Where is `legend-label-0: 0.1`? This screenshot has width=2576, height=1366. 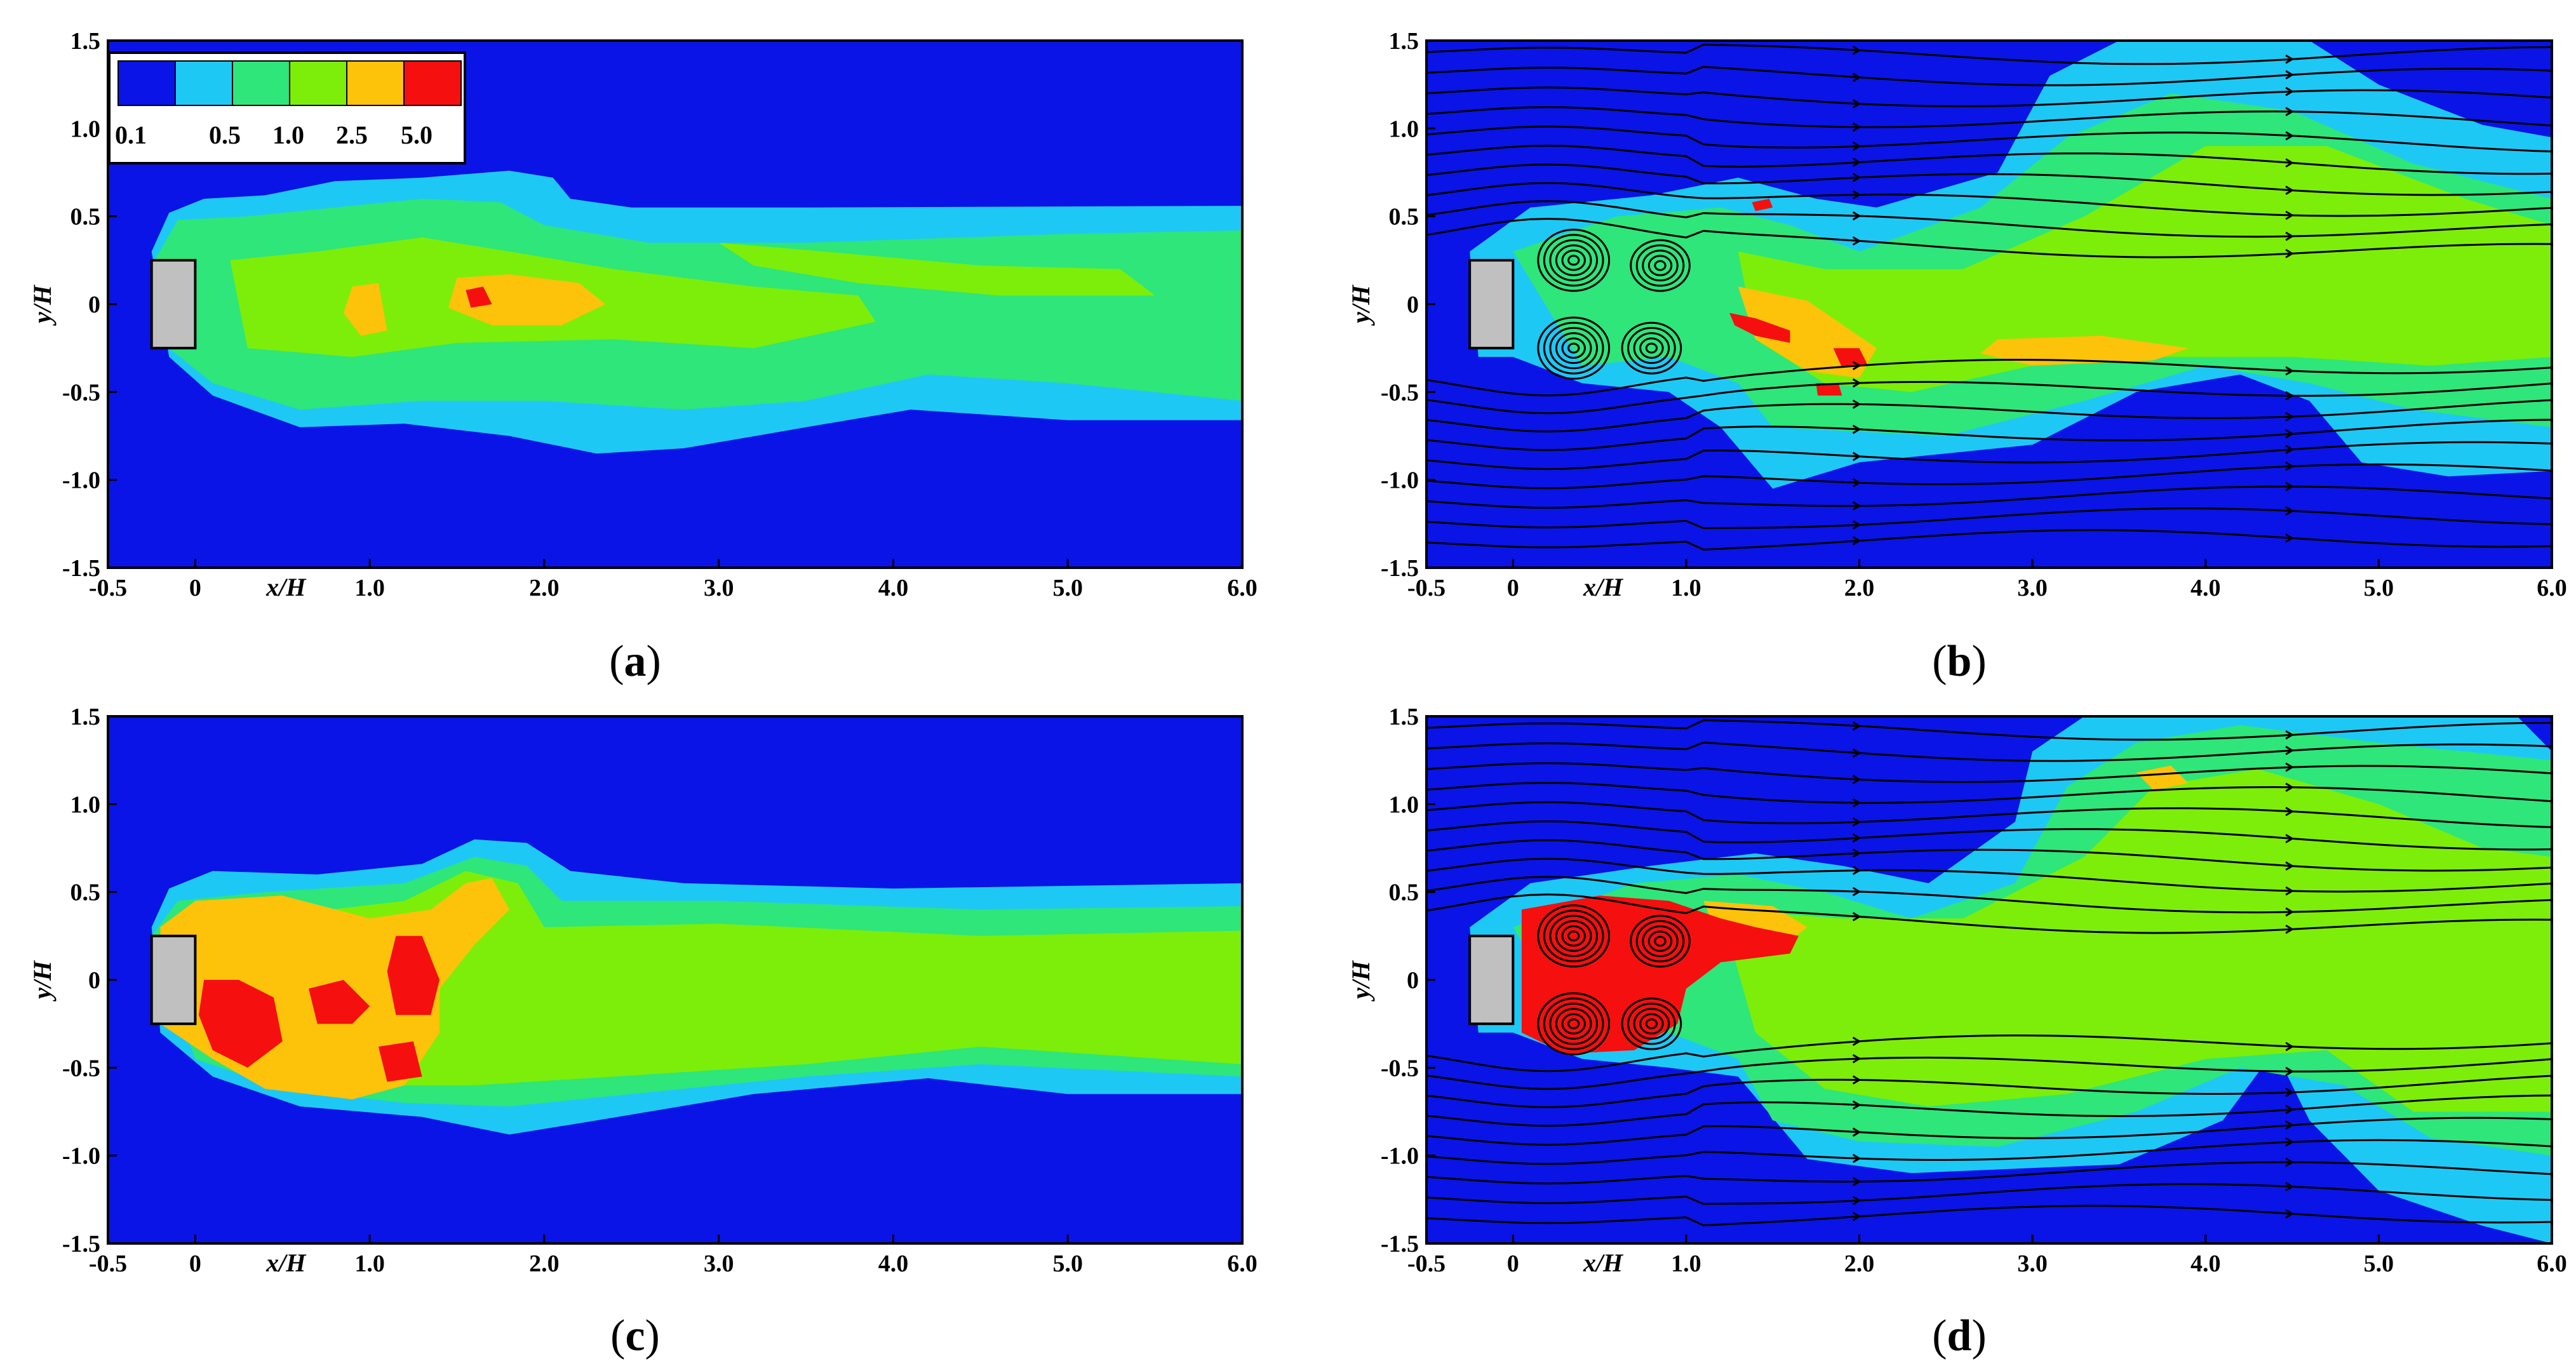 legend-label-0: 0.1 is located at coordinates (131, 135).